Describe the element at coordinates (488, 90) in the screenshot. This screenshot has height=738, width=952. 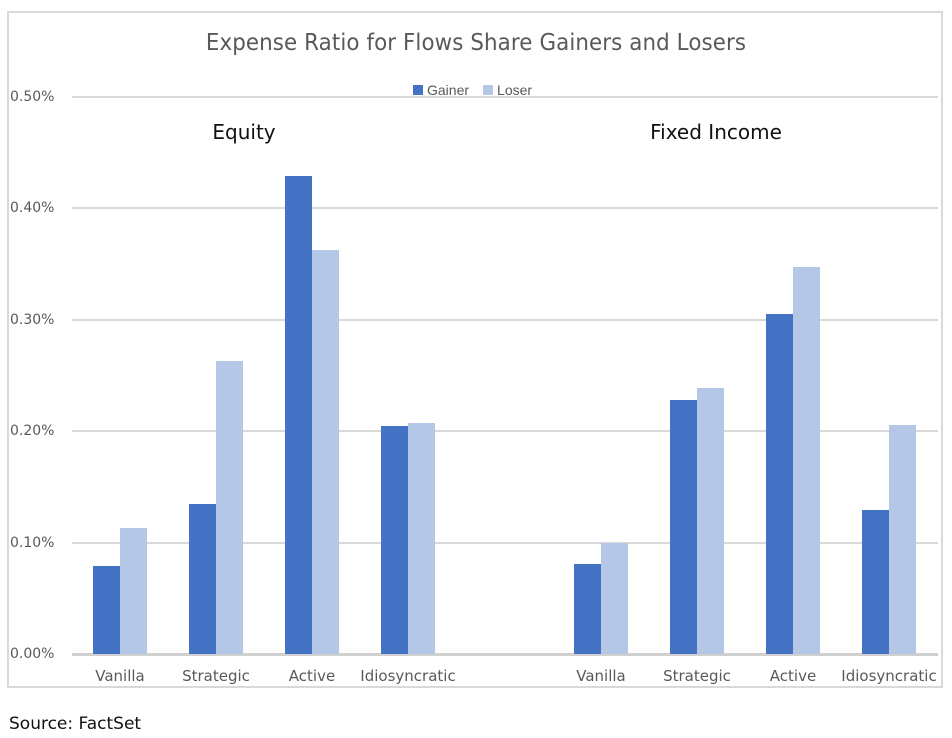
I see `legend-swatch-loser-icon` at that location.